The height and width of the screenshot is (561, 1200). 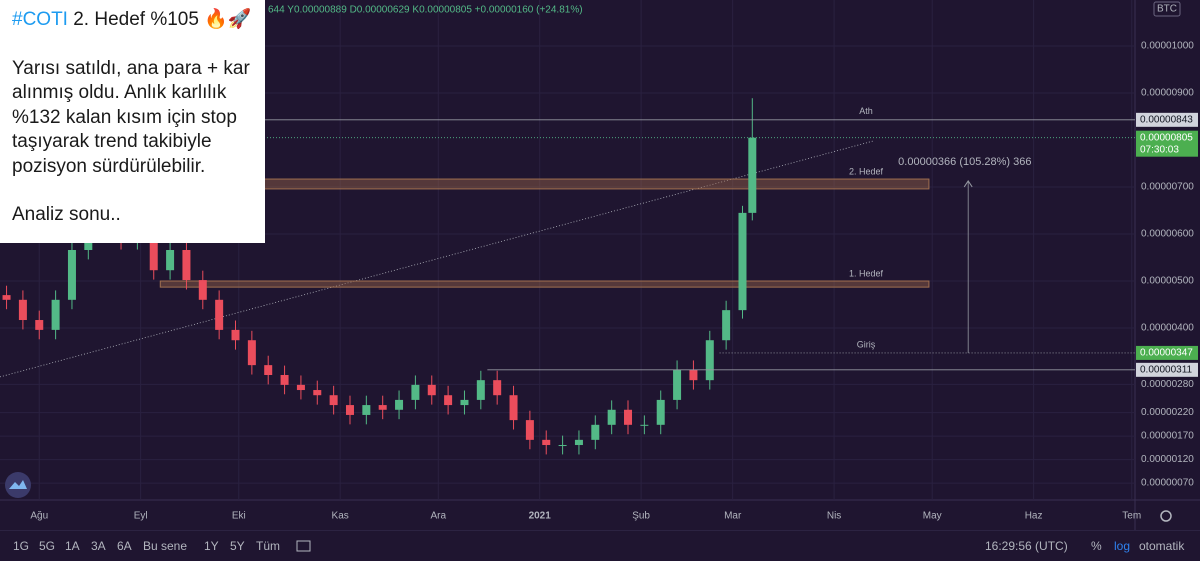 I want to click on popup-line: Yarısı satıldı, ana para + kar, so click(x=131, y=68).